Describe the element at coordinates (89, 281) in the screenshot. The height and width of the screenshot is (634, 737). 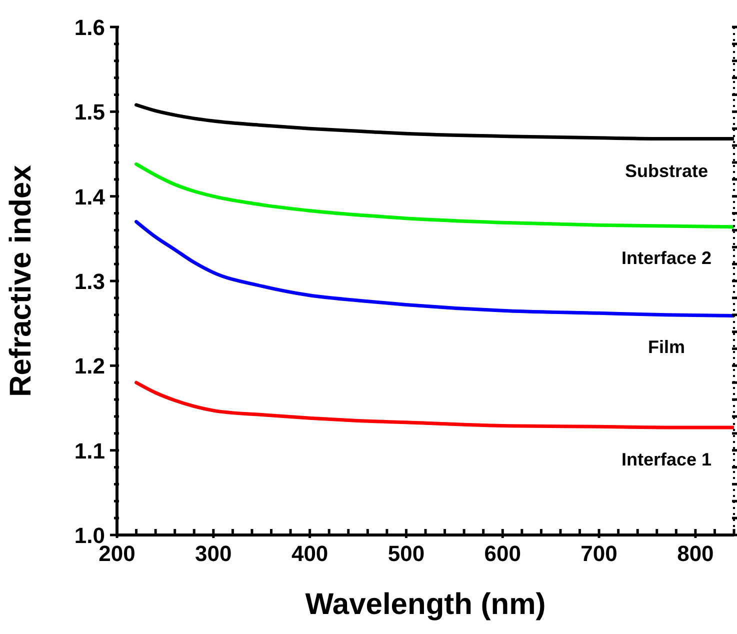
I see `y-tick-label: 1.3` at that location.